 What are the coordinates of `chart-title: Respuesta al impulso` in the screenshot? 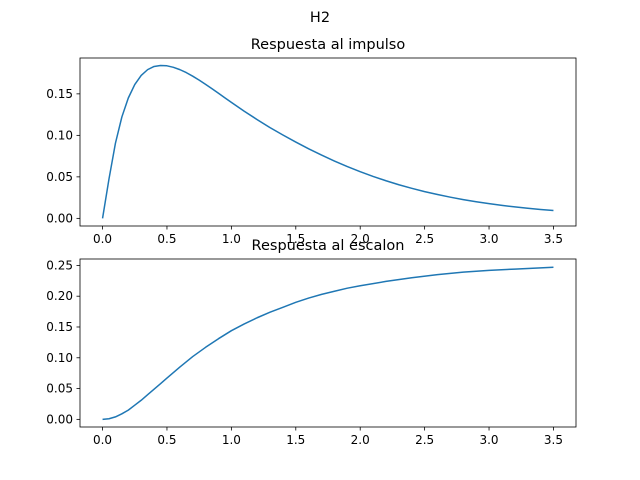 It's located at (328, 45).